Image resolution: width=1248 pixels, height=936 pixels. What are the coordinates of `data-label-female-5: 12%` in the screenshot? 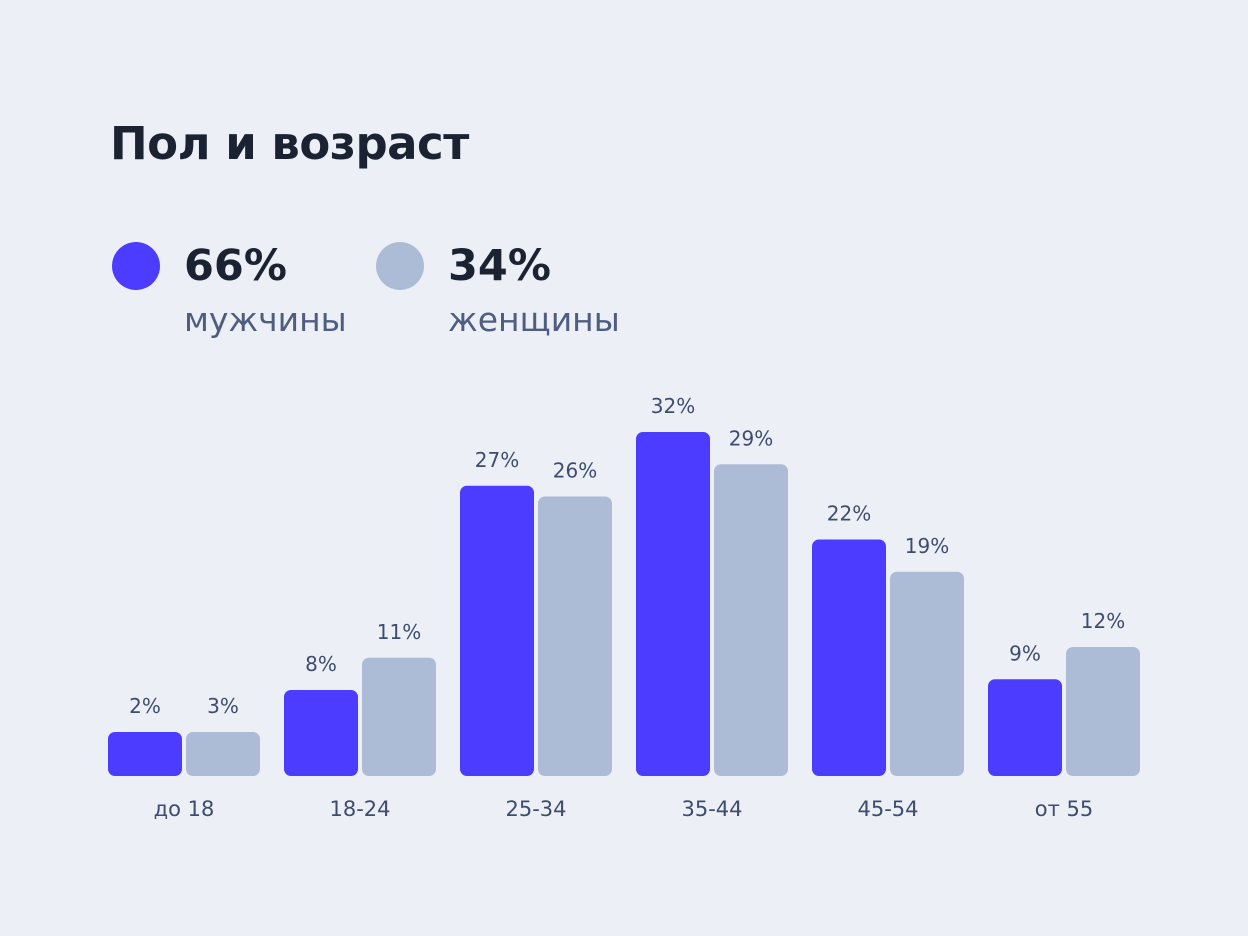 It's located at (1103, 621).